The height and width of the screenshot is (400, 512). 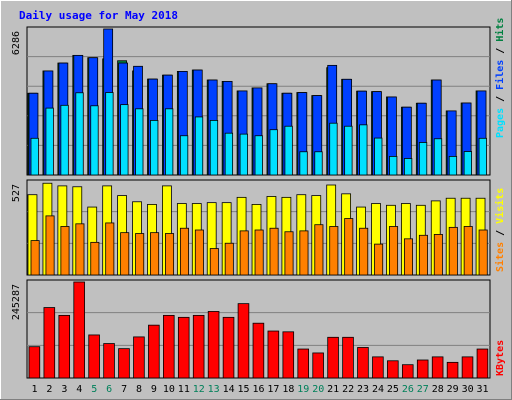 What do you see at coordinates (49, 389) in the screenshot?
I see `x-tick-day-2: 2` at bounding box center [49, 389].